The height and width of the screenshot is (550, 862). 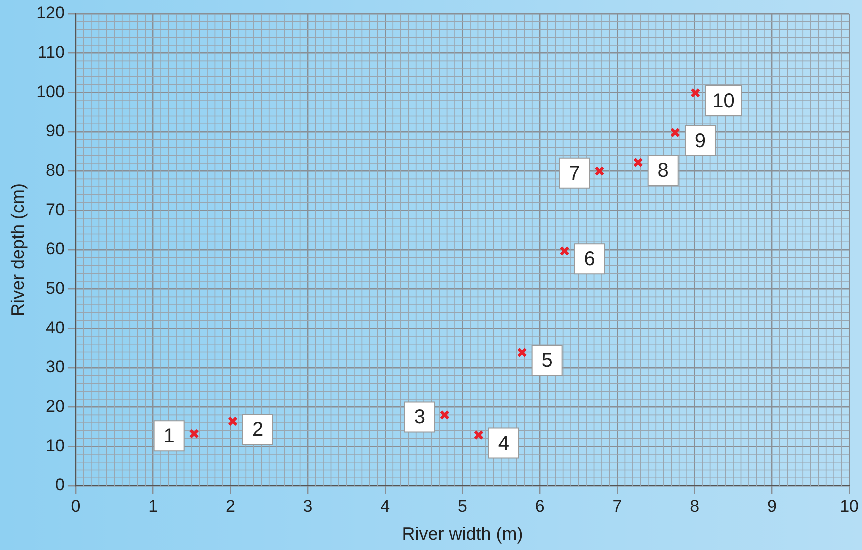 I want to click on x-tick-label: 4, so click(x=385, y=506).